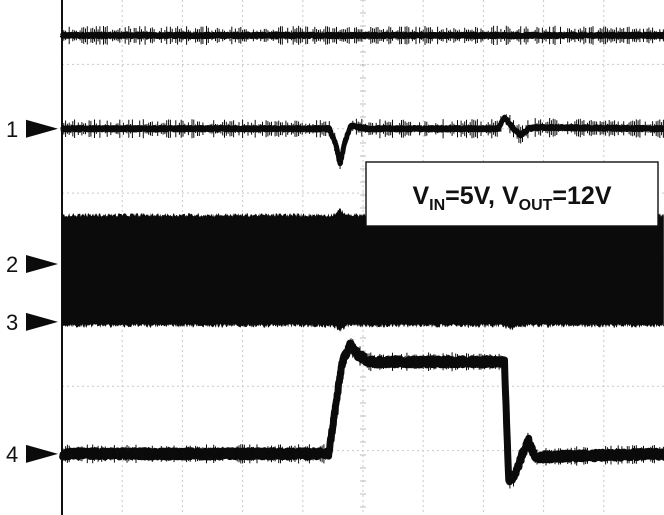  I want to click on conditions-label: VIN=5V, VOUT=12V, so click(511, 198).